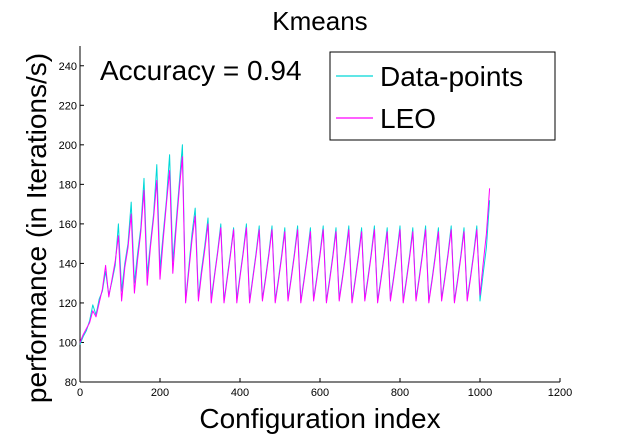 This screenshot has width=620, height=439. What do you see at coordinates (68, 67) in the screenshot?
I see `y-tick-label: 240` at bounding box center [68, 67].